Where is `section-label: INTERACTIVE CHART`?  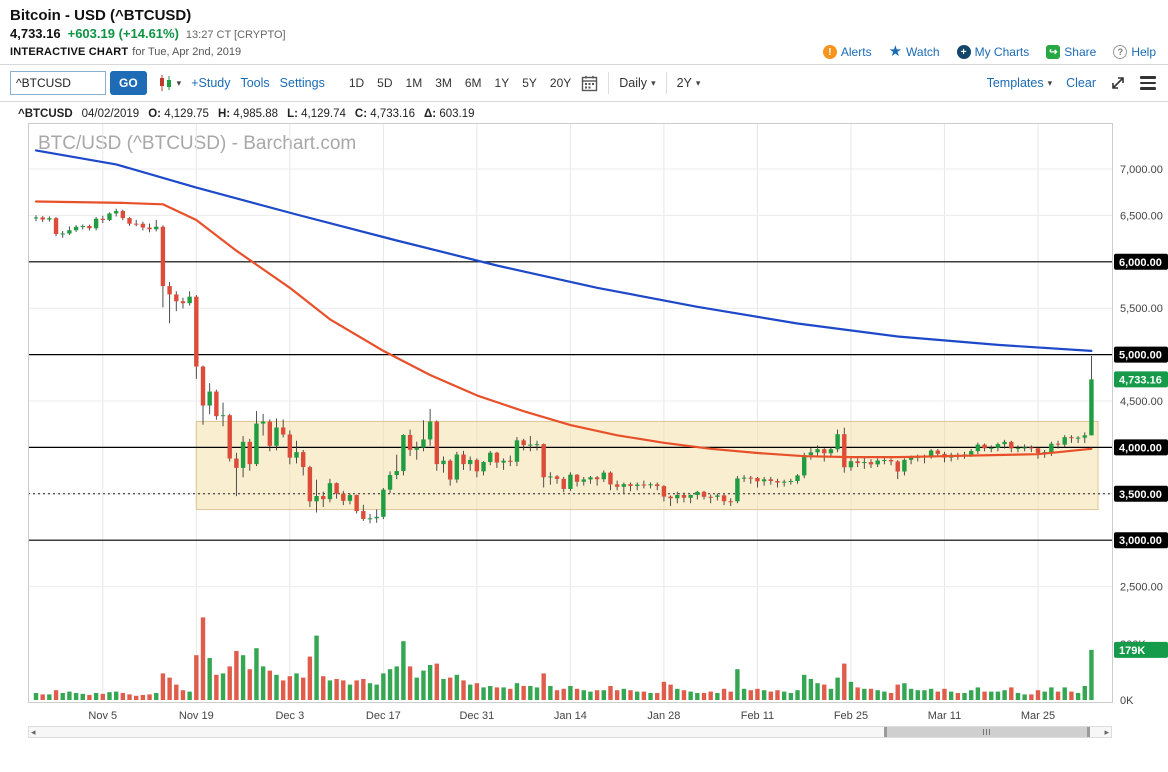
section-label: INTERACTIVE CHART is located at coordinates (69, 52).